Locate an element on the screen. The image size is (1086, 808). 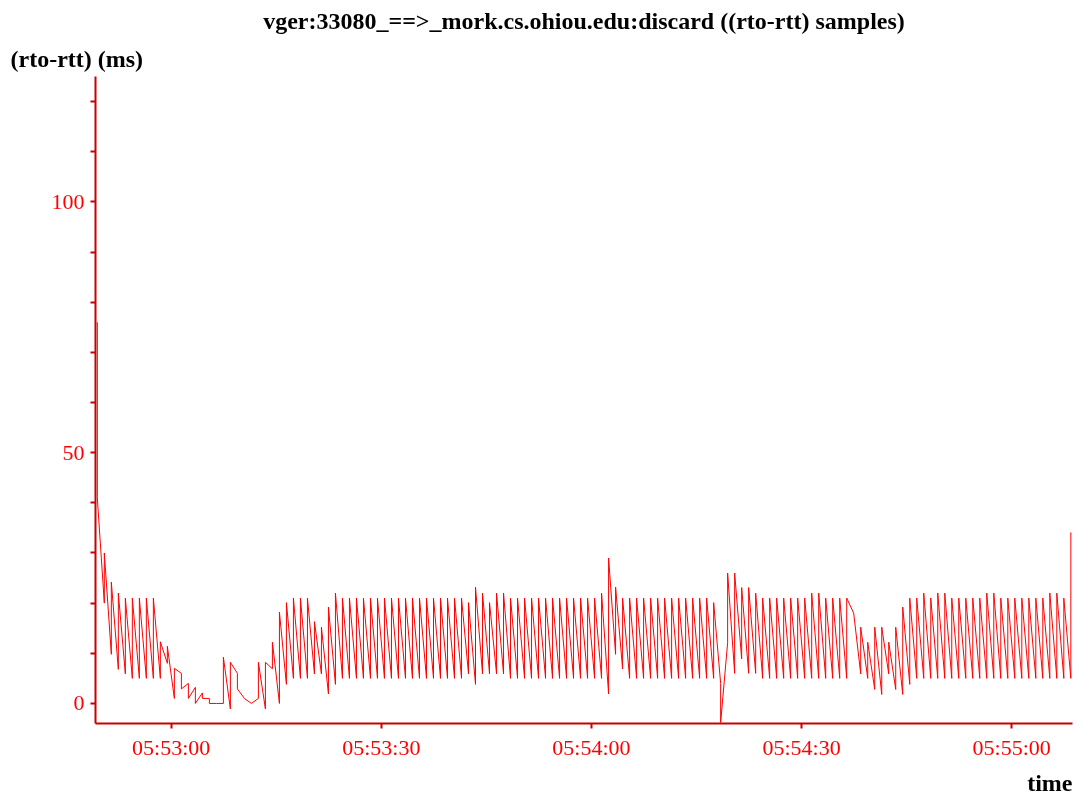
chart-title: vger:33080_==>_mork.cs.ohiou.edu:discard ((rto-rtt) samples) is located at coordinates (584, 20).